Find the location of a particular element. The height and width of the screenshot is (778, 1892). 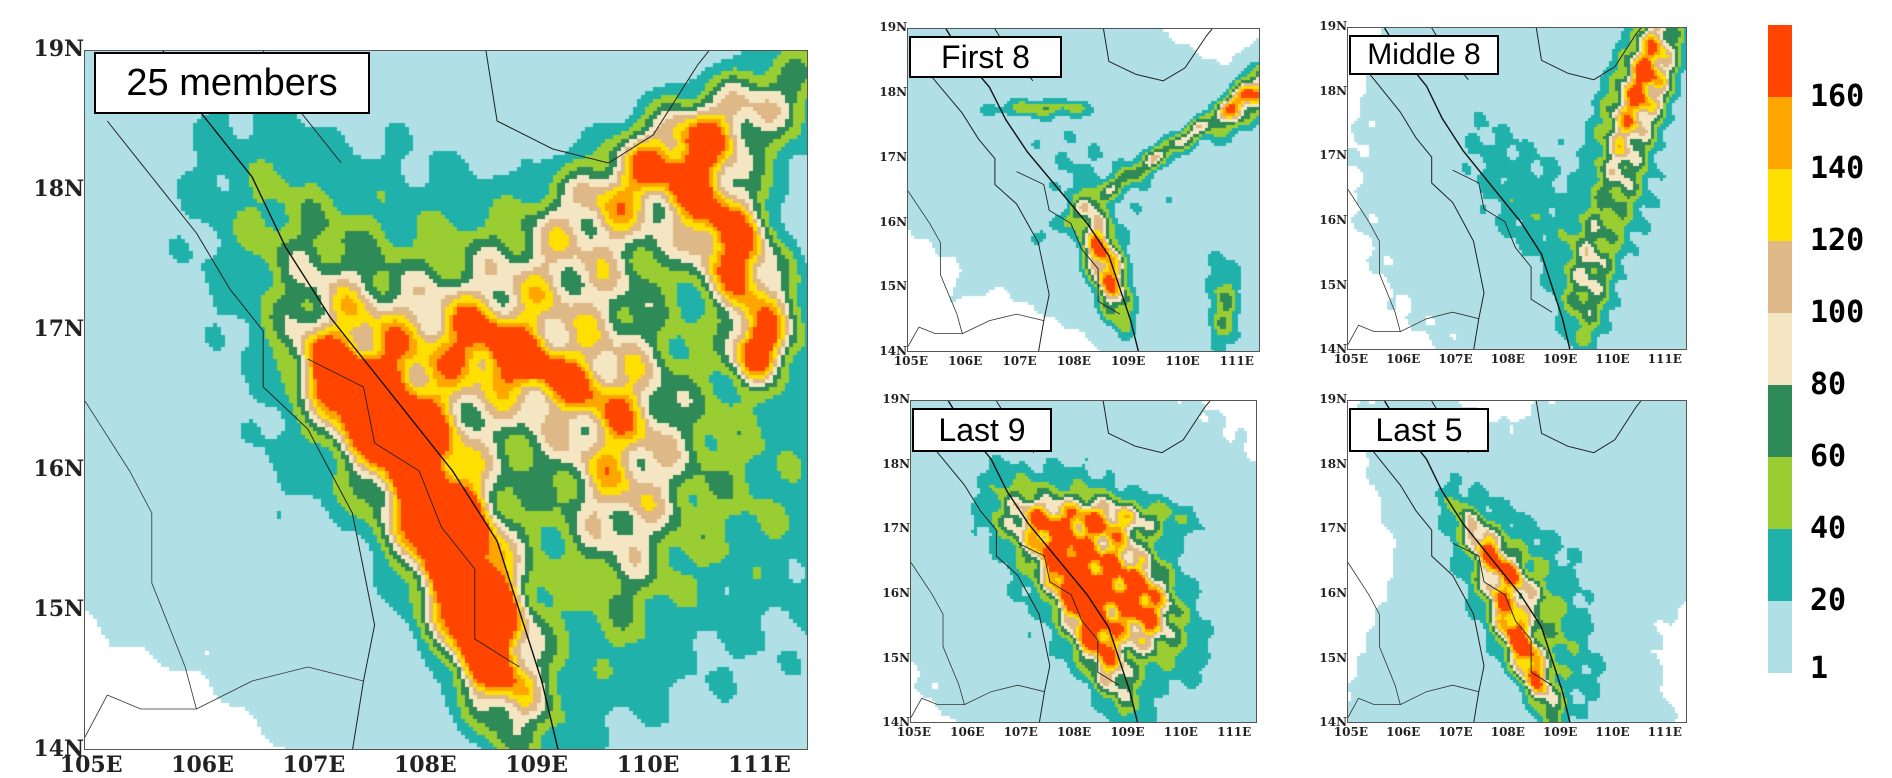

panel-title: 25 members is located at coordinates (232, 83).